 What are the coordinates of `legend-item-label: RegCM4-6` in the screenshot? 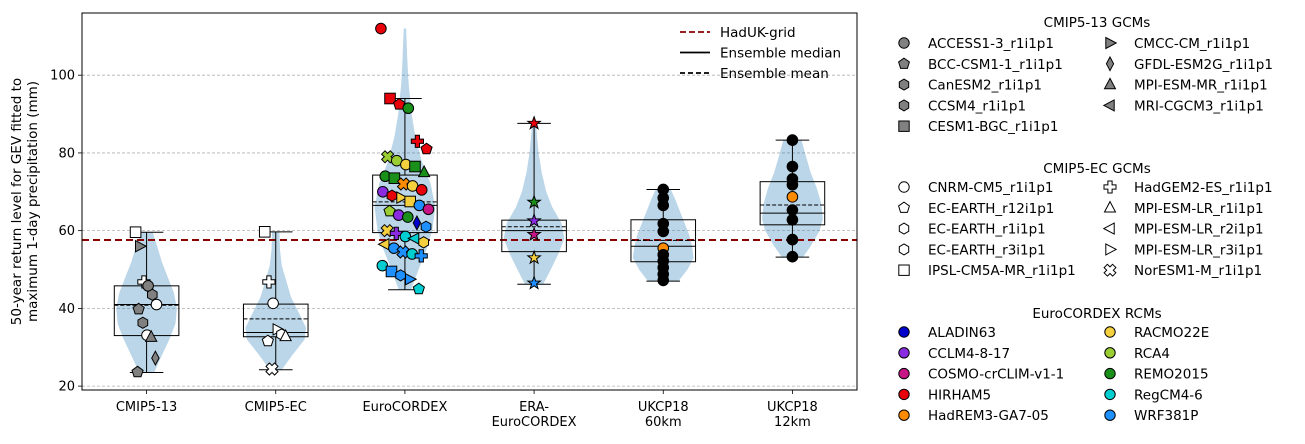 It's located at (1168, 395).